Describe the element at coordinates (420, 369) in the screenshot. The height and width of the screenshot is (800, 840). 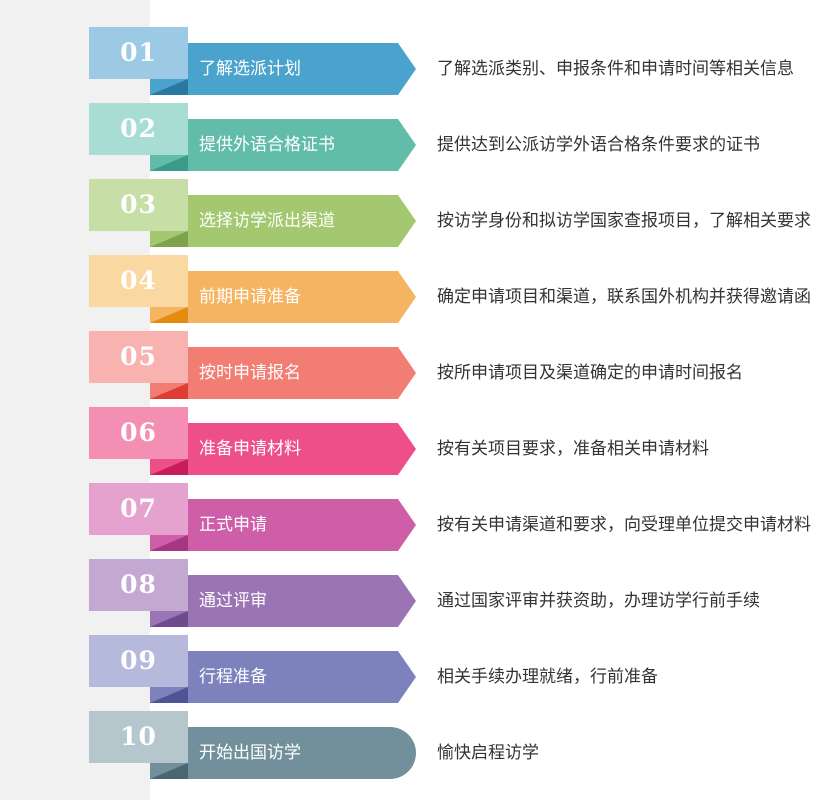
I see `step-05: 05 按时申请报名 按所申请项目及渠道确定的申请时间报名` at that location.